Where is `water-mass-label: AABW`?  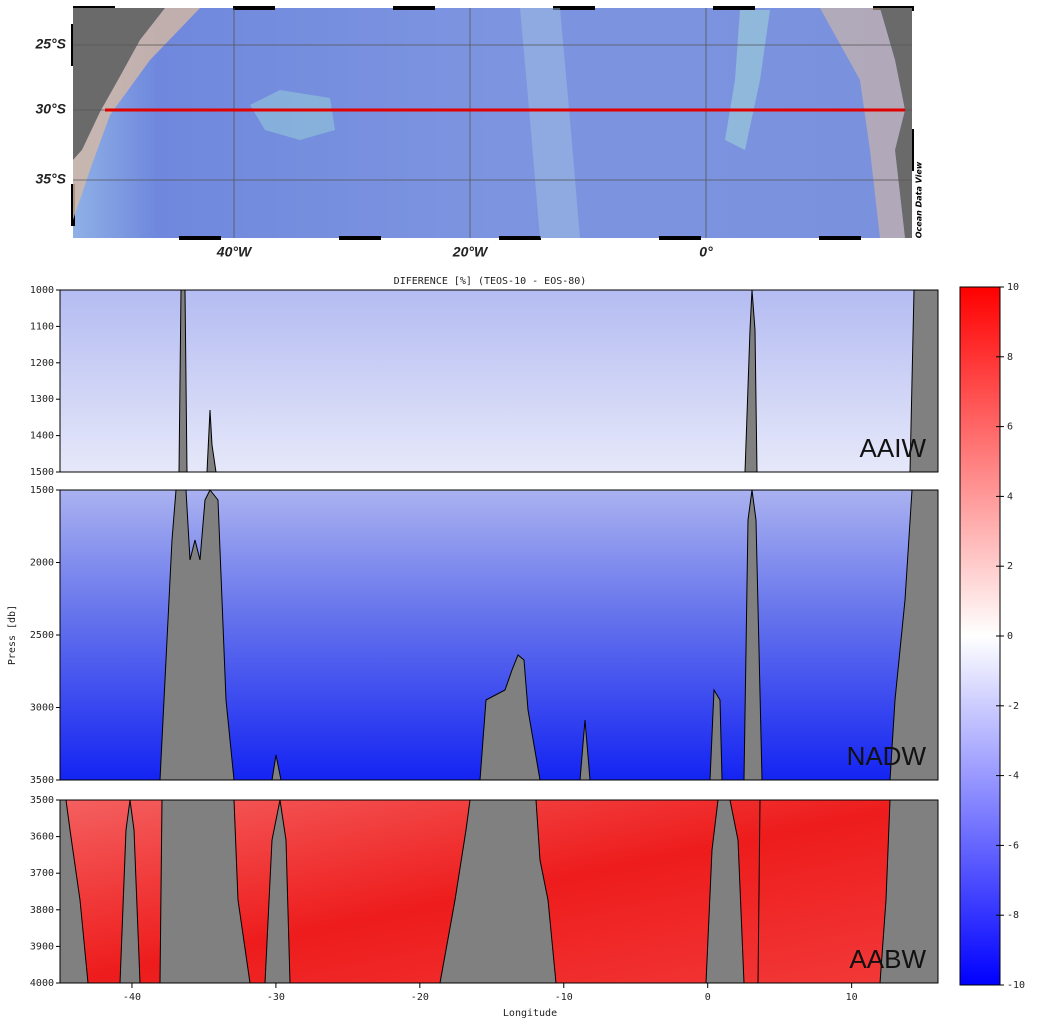 water-mass-label: AABW is located at coordinates (887, 959).